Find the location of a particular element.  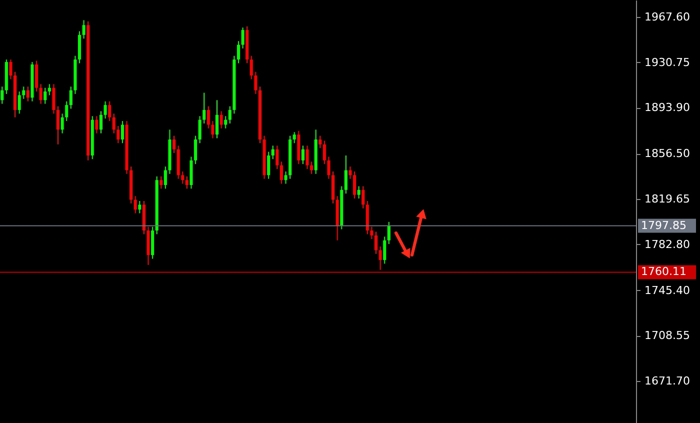

y-tick-label: 1856.50 is located at coordinates (667, 153).